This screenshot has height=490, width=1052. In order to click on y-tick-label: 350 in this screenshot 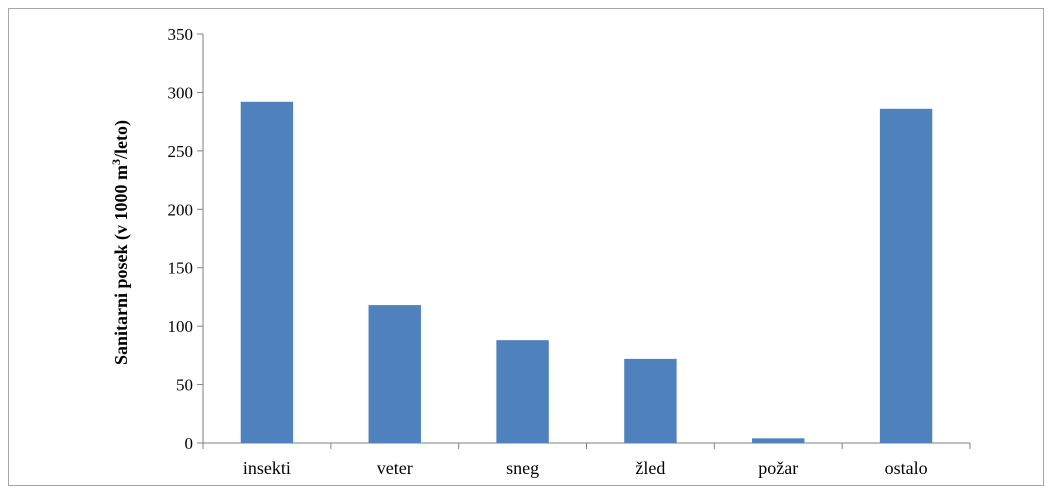, I will do `click(181, 34)`.